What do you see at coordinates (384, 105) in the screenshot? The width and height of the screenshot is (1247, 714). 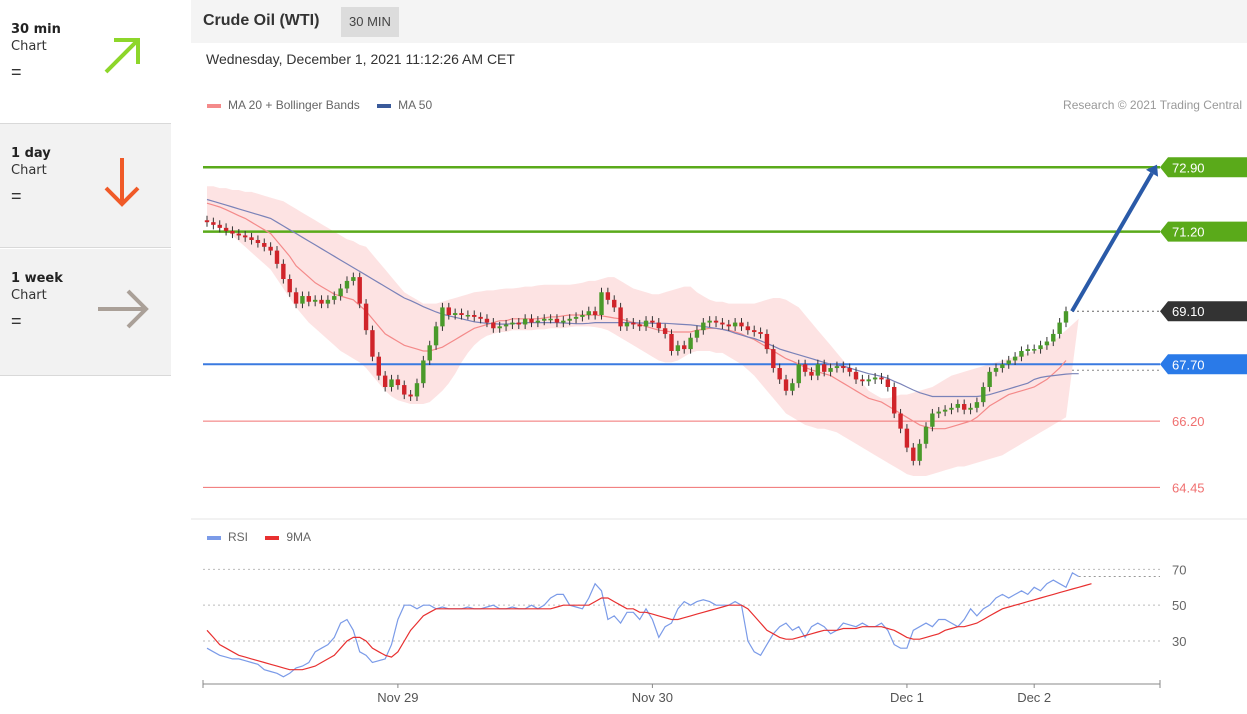 I see `legend-swatch` at bounding box center [384, 105].